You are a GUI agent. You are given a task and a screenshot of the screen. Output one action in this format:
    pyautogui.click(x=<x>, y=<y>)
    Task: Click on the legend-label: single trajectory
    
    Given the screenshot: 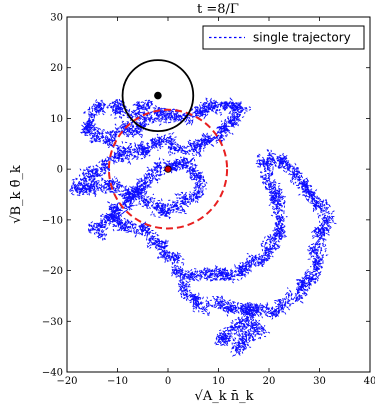 What is the action you would take?
    pyautogui.click(x=302, y=38)
    